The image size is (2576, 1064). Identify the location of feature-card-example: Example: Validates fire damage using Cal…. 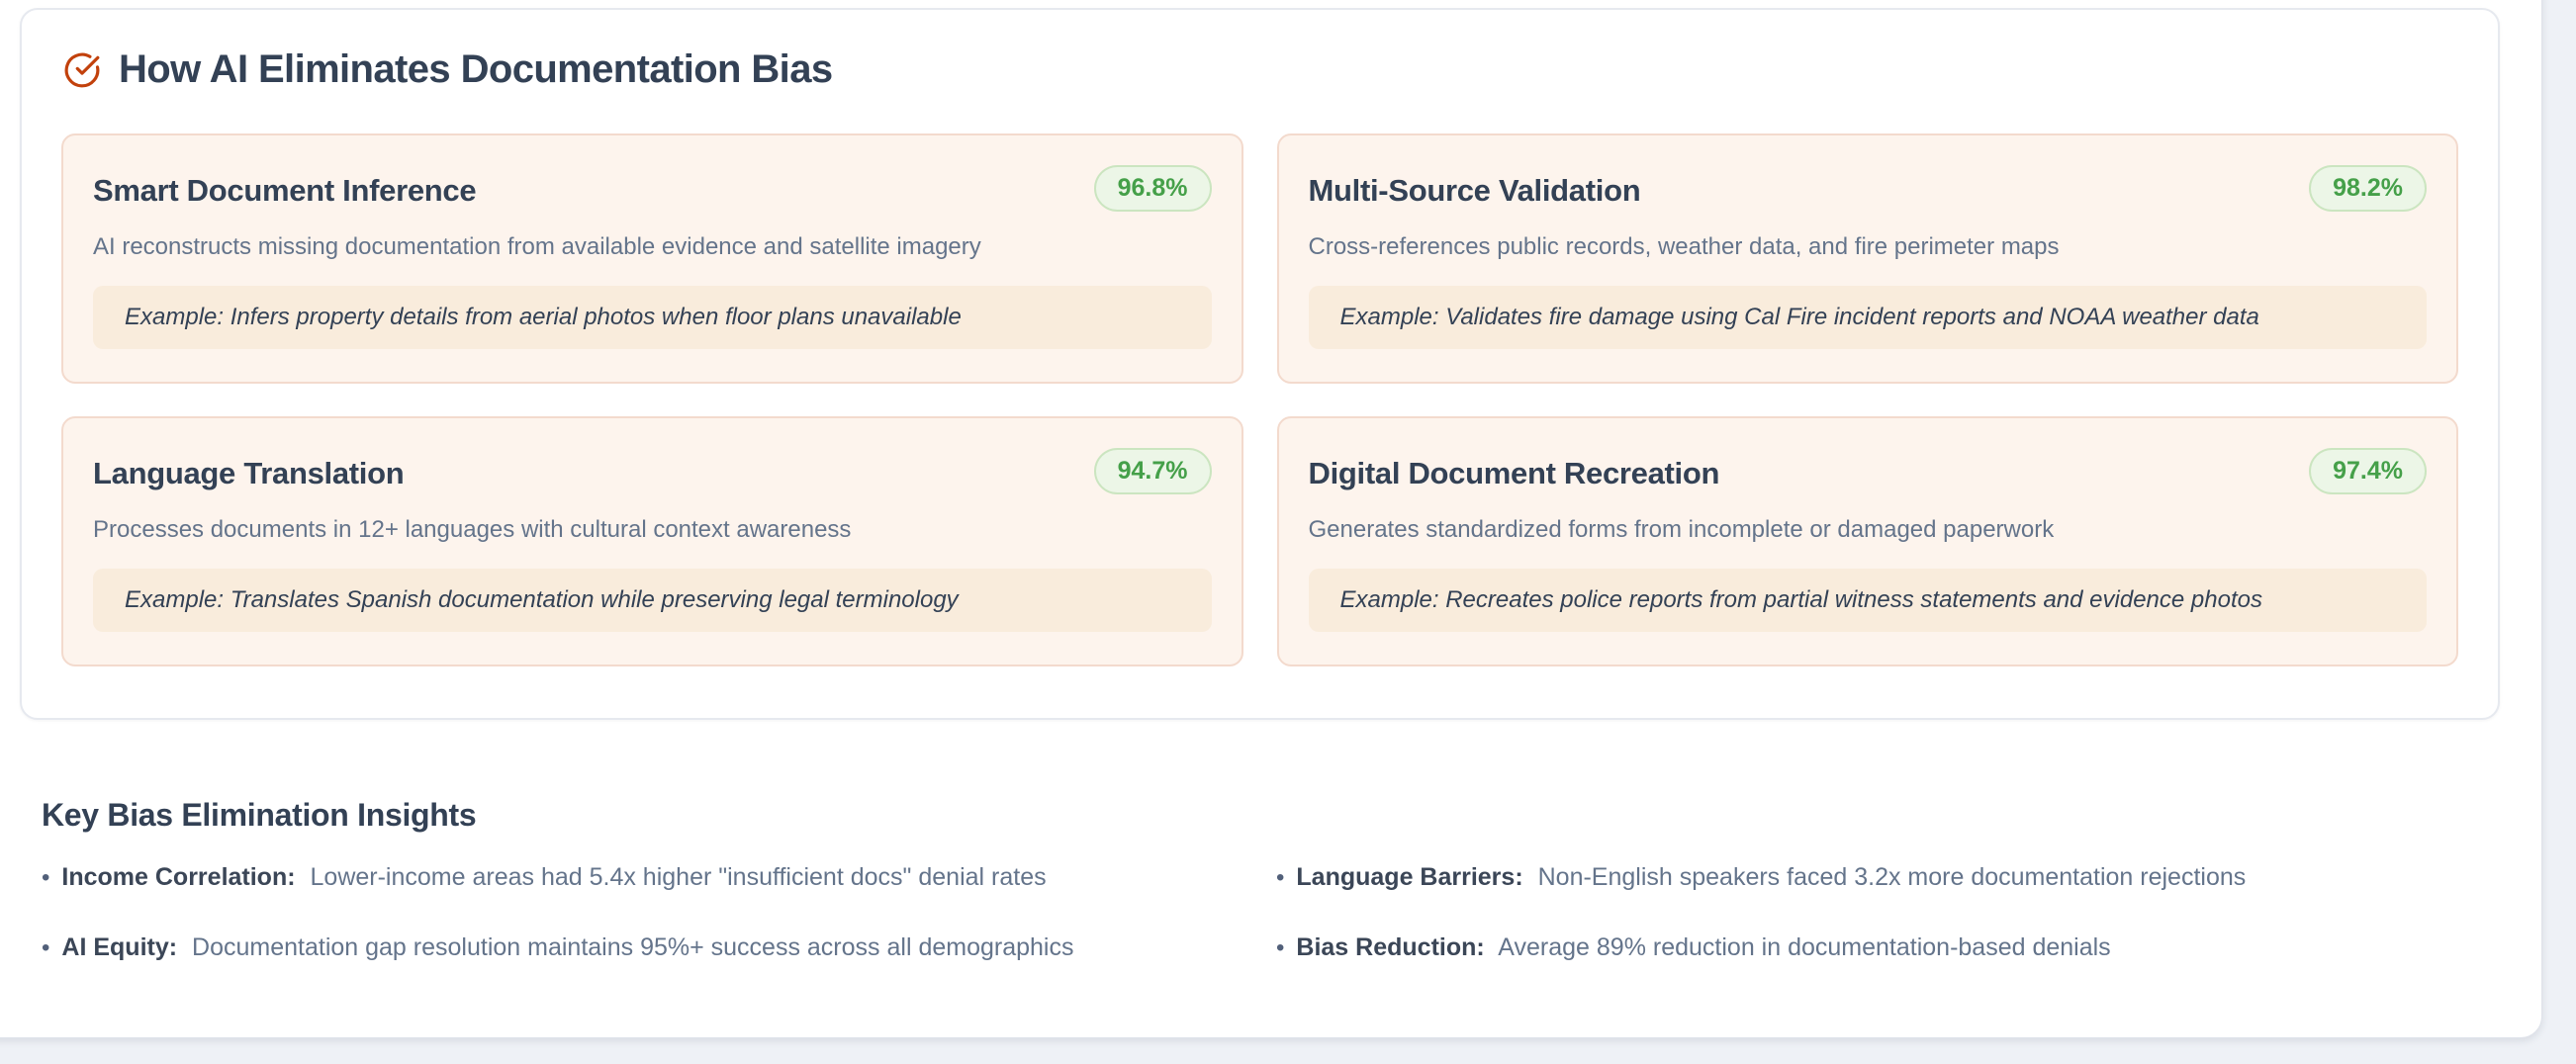
(1867, 317).